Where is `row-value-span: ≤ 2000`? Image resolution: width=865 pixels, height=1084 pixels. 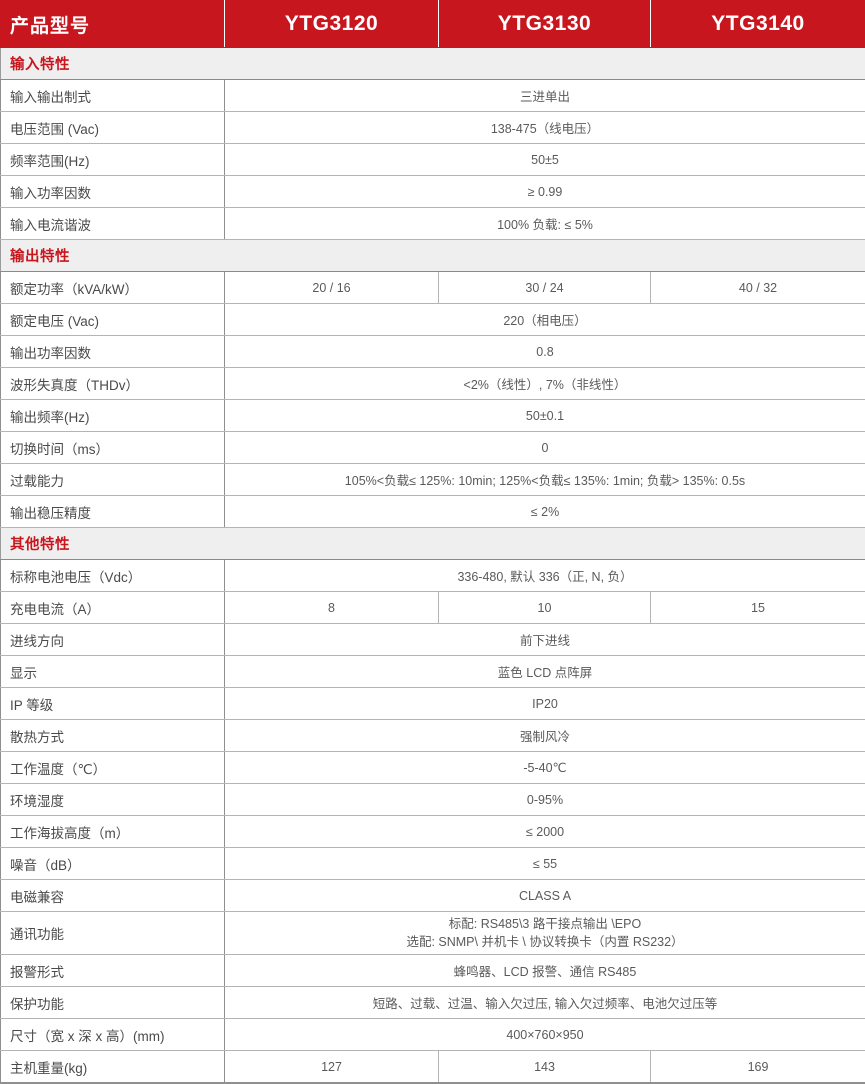
row-value-span: ≤ 2000 is located at coordinates (545, 832).